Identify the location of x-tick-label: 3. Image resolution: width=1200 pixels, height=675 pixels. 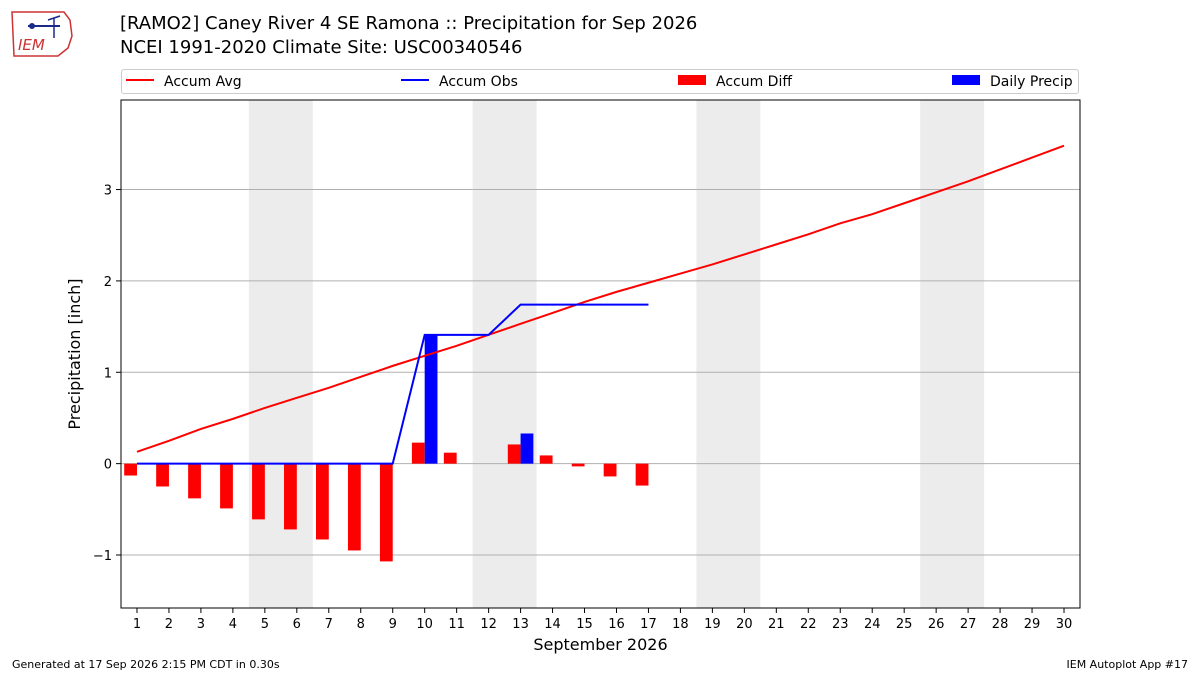
(201, 624).